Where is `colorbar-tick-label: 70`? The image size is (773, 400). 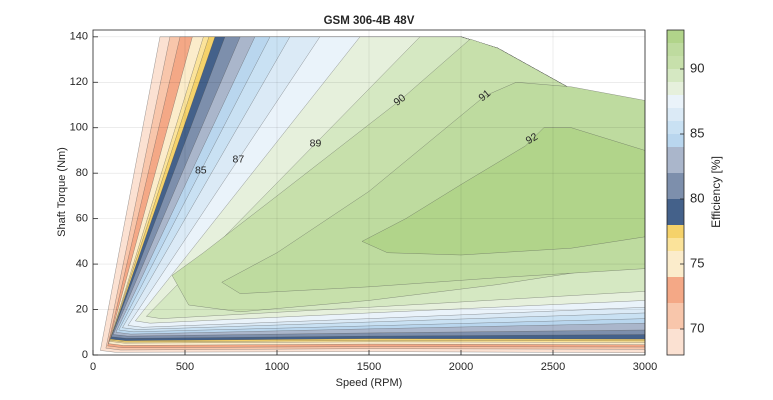 colorbar-tick-label: 70 is located at coordinates (697, 327).